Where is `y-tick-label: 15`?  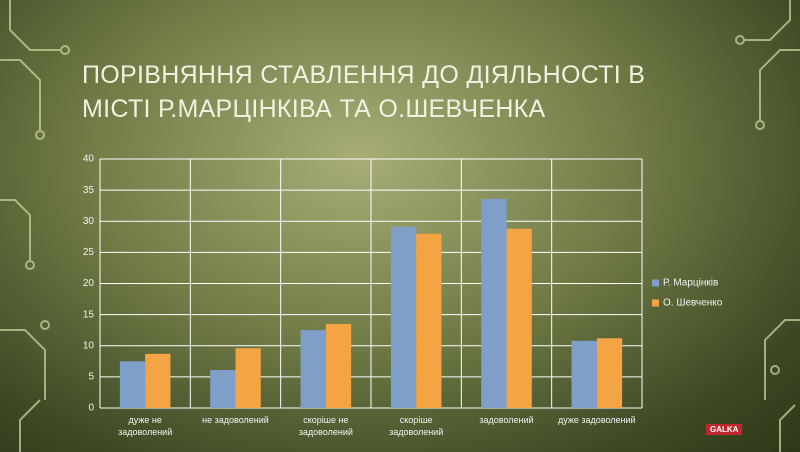
y-tick-label: 15 is located at coordinates (89, 314).